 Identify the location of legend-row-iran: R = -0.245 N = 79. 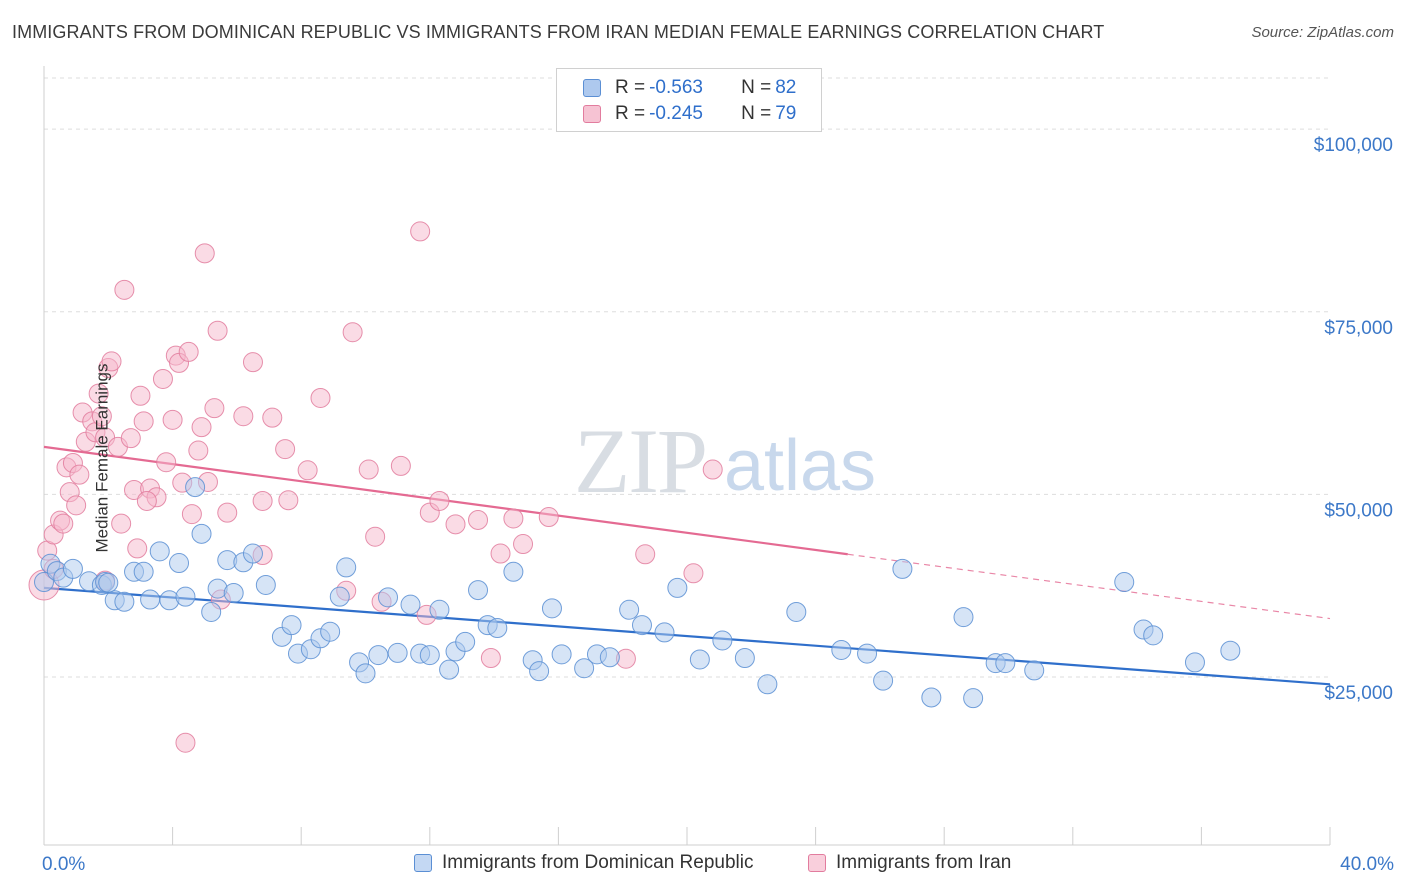
(689, 114).